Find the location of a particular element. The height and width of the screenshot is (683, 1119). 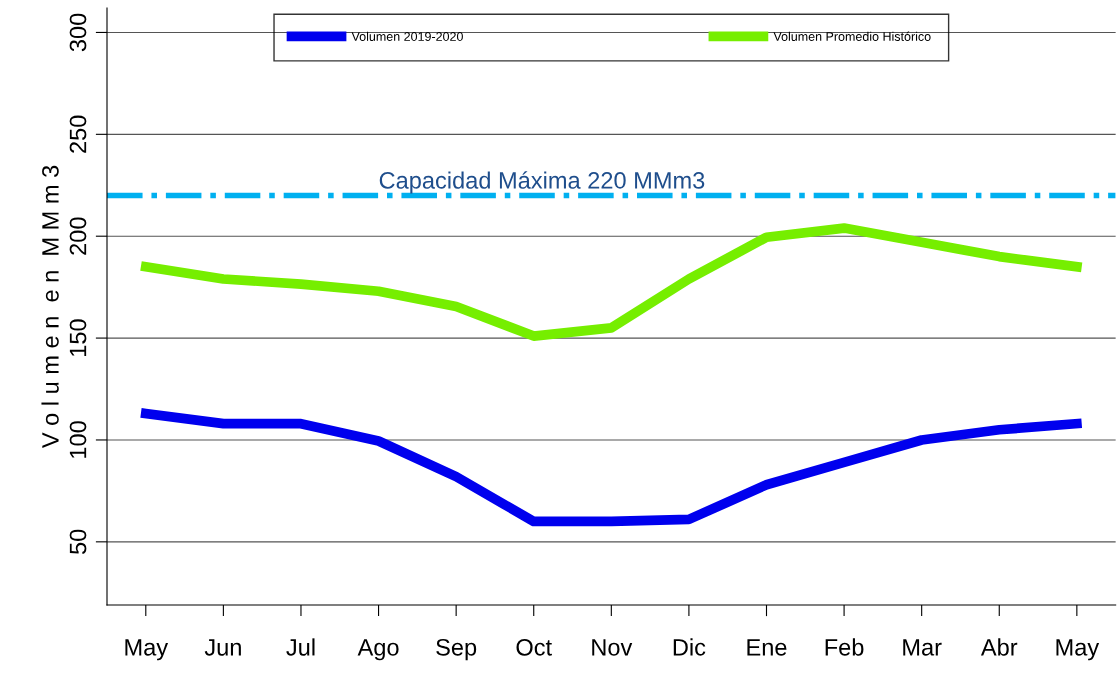

x-tick-label: Jul is located at coordinates (300, 647).